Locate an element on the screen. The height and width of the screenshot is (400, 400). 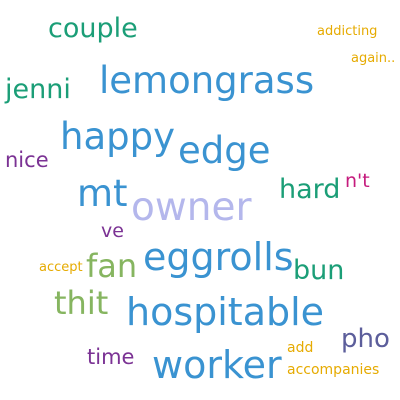
word-edge: edge is located at coordinates (224, 150).